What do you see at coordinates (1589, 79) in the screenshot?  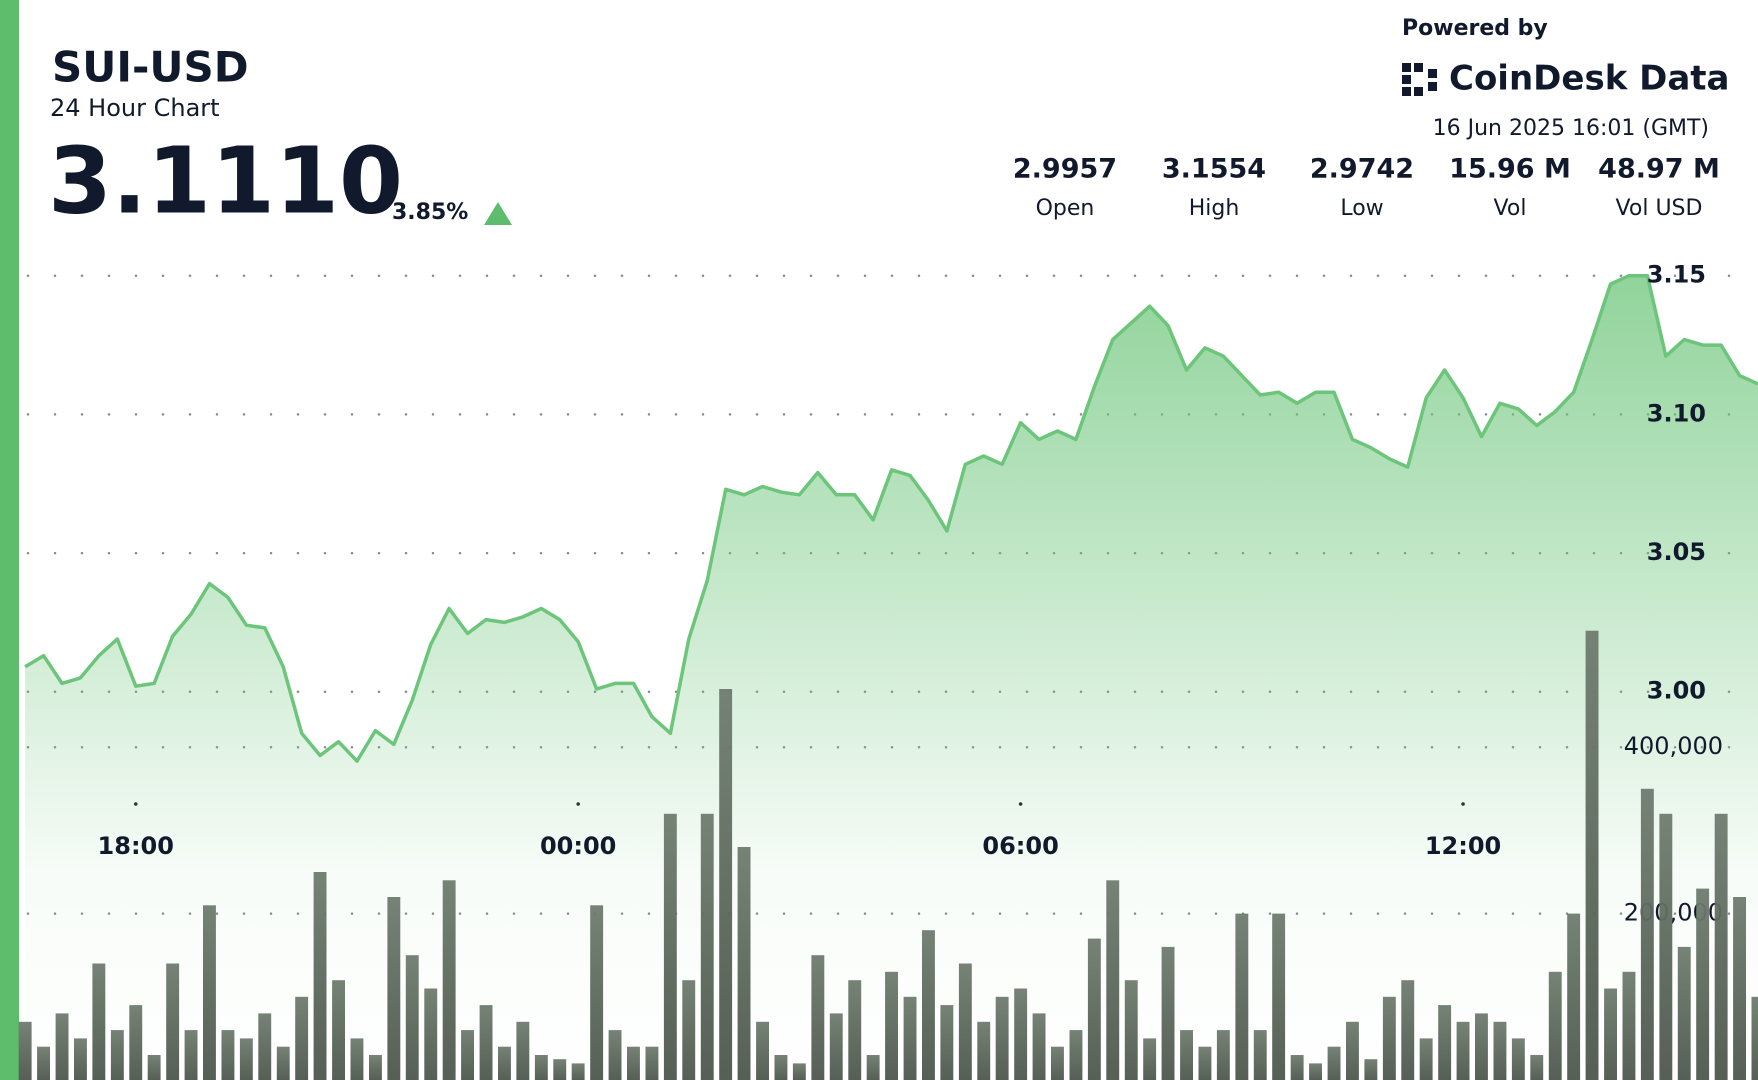 I see `brand: CoinDesk Data` at bounding box center [1589, 79].